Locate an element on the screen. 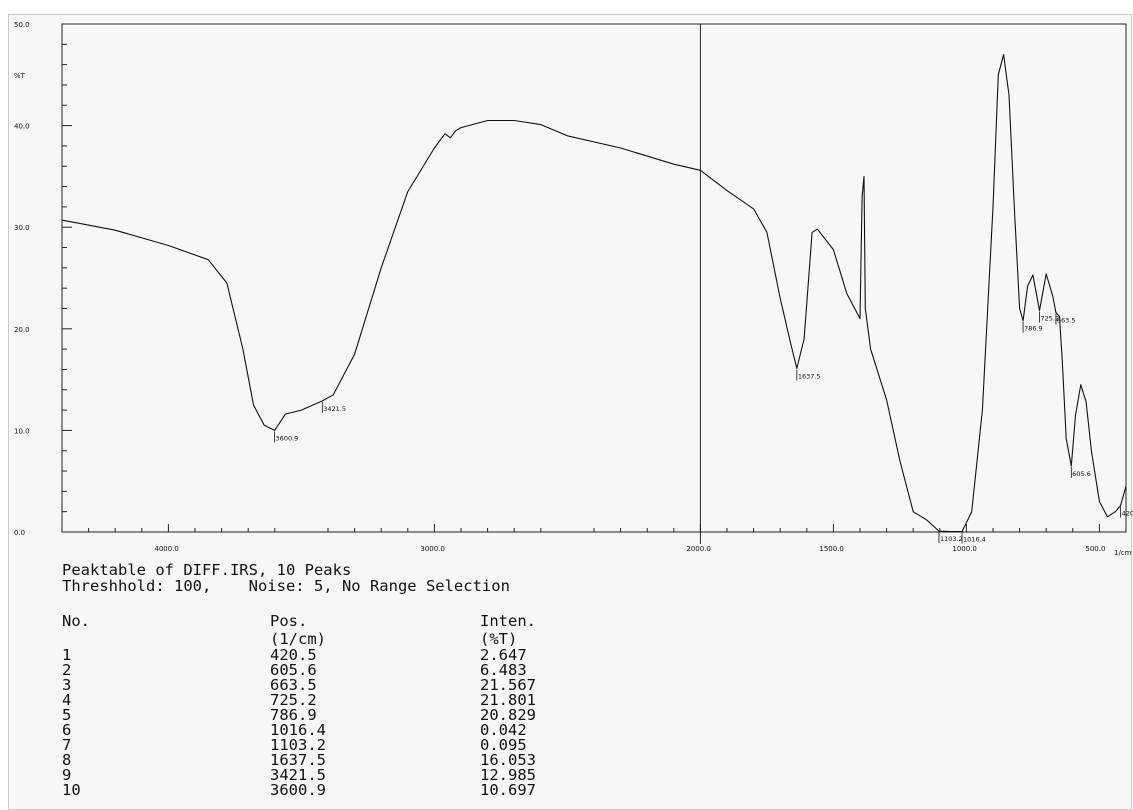 The image size is (1133, 810). col-header-no: No. is located at coordinates (76, 621).